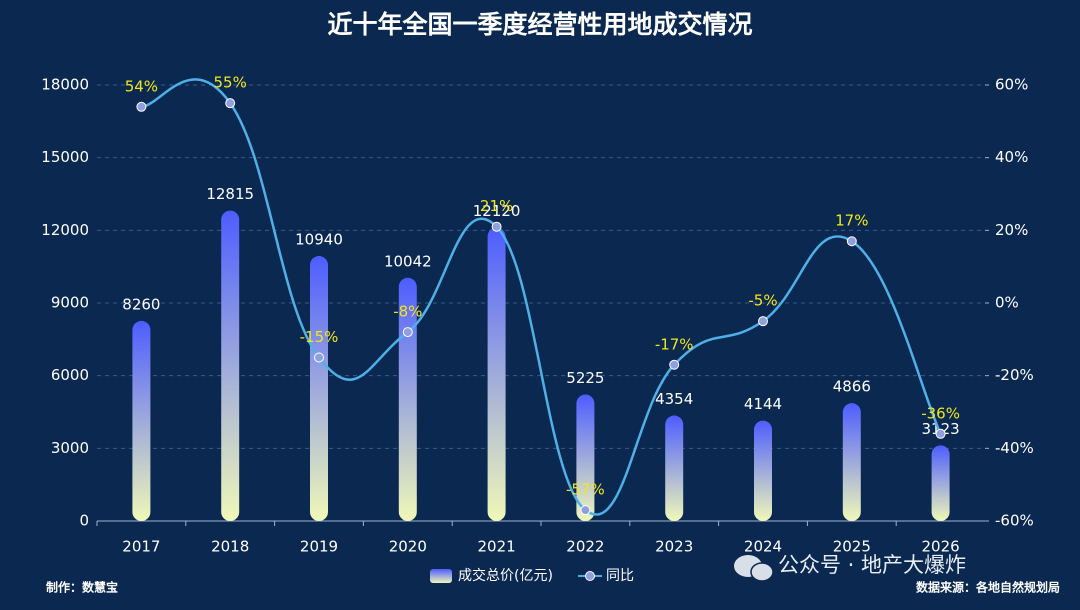 The image size is (1080, 610). Describe the element at coordinates (851, 221) in the screenshot. I see `point-value-label: 17%` at that location.